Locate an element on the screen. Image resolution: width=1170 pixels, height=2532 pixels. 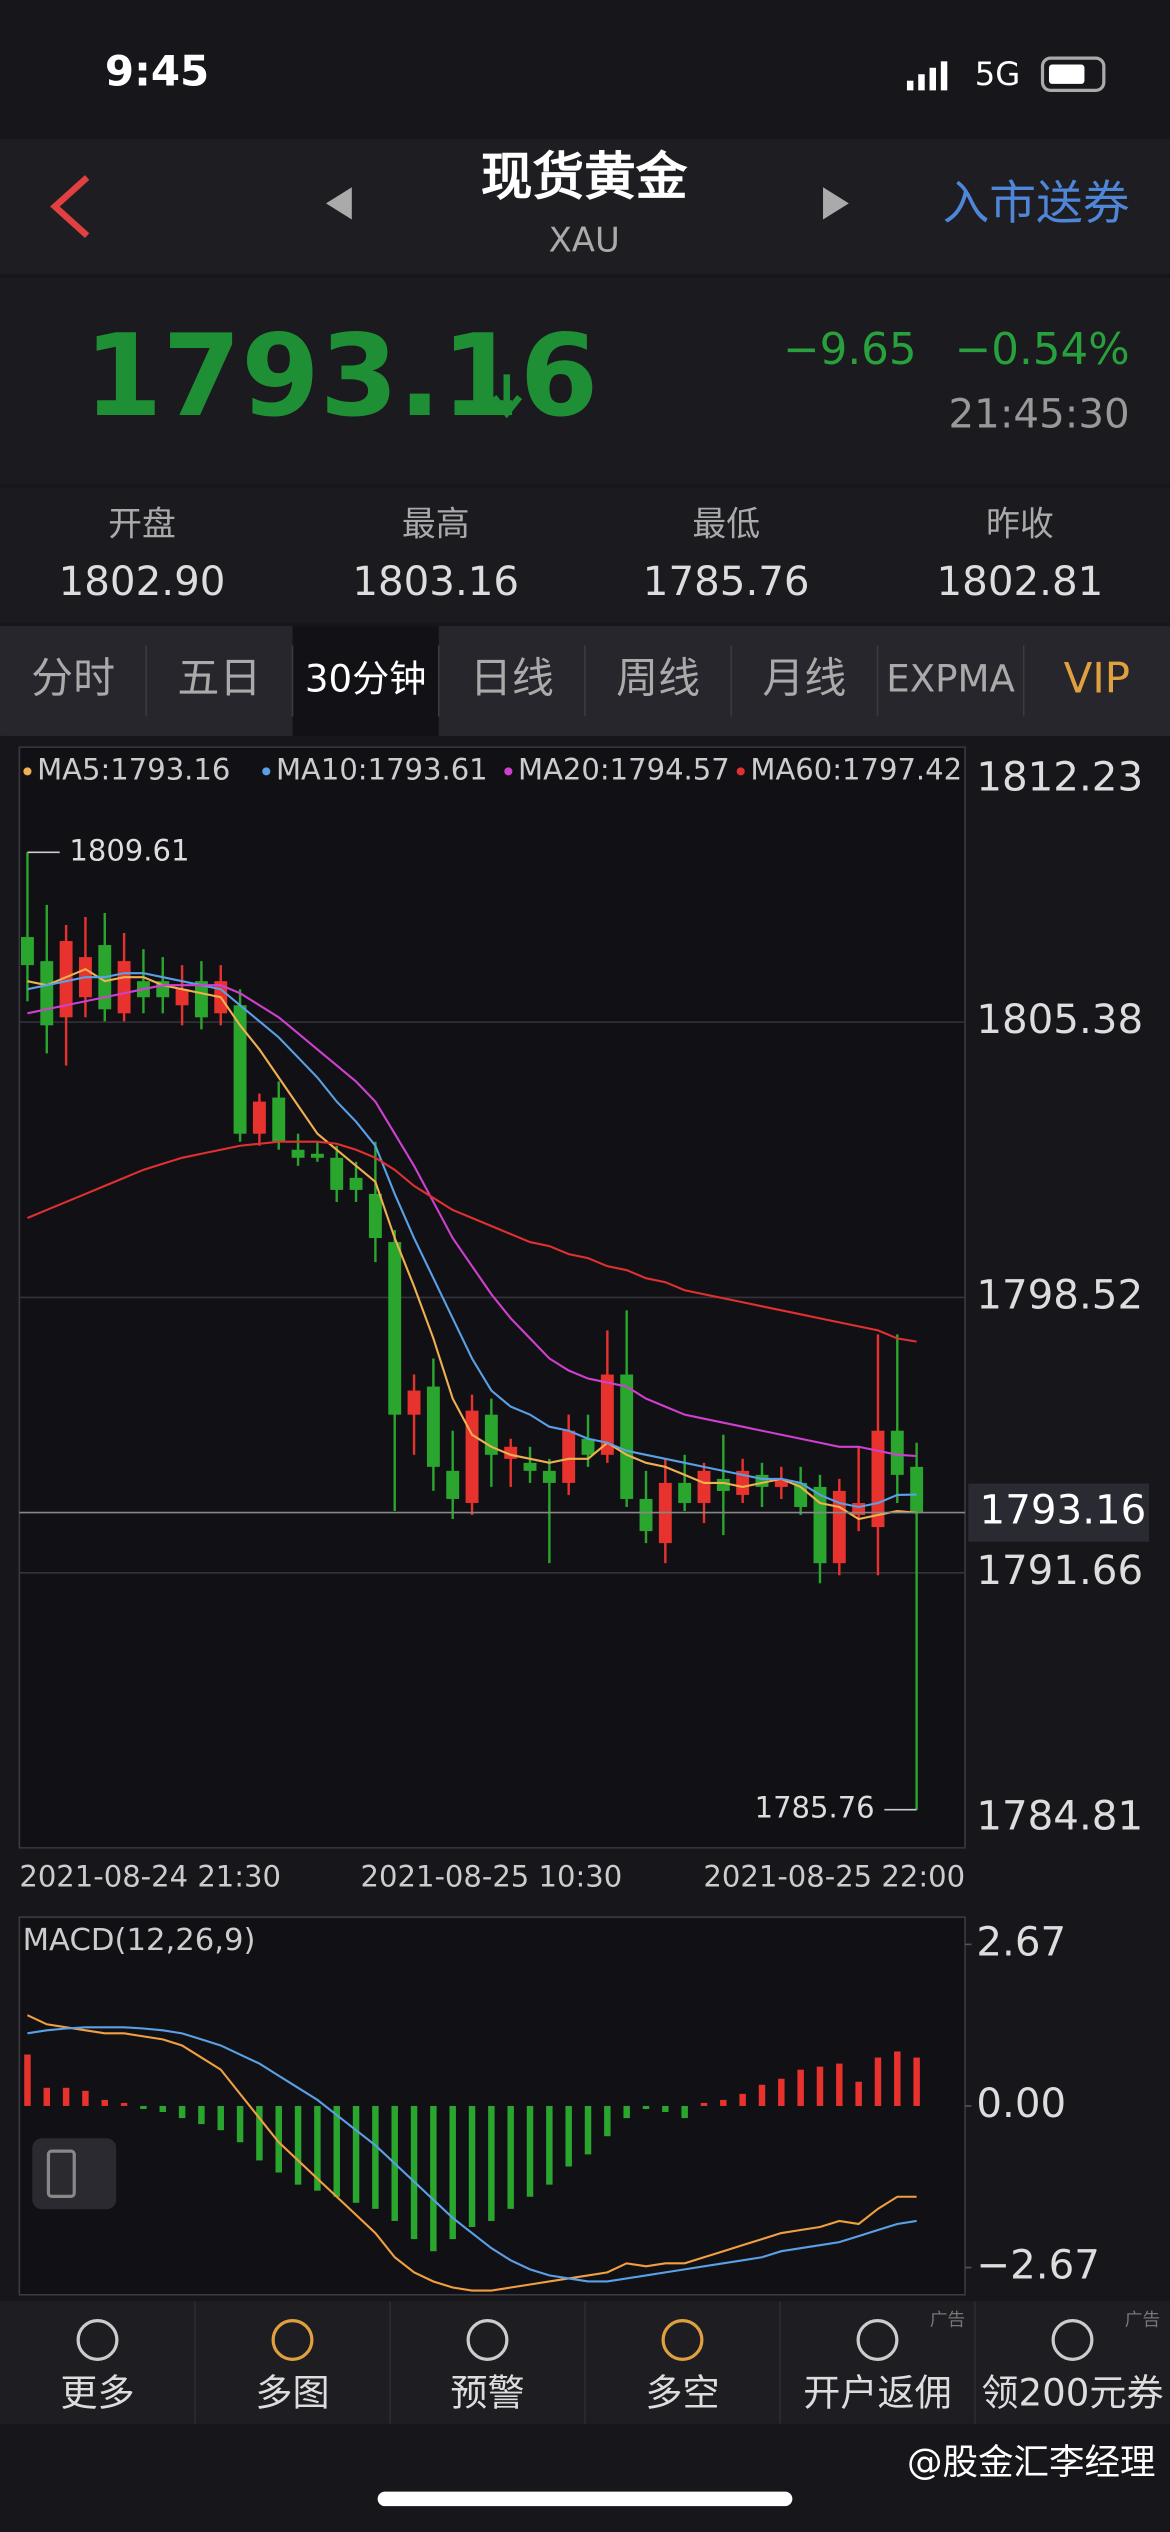
tab: EXPMA is located at coordinates (950, 679).